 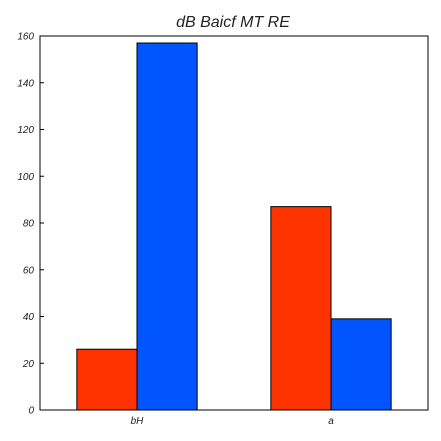 What do you see at coordinates (25, 37) in the screenshot?
I see `y-tick-label: 160` at bounding box center [25, 37].